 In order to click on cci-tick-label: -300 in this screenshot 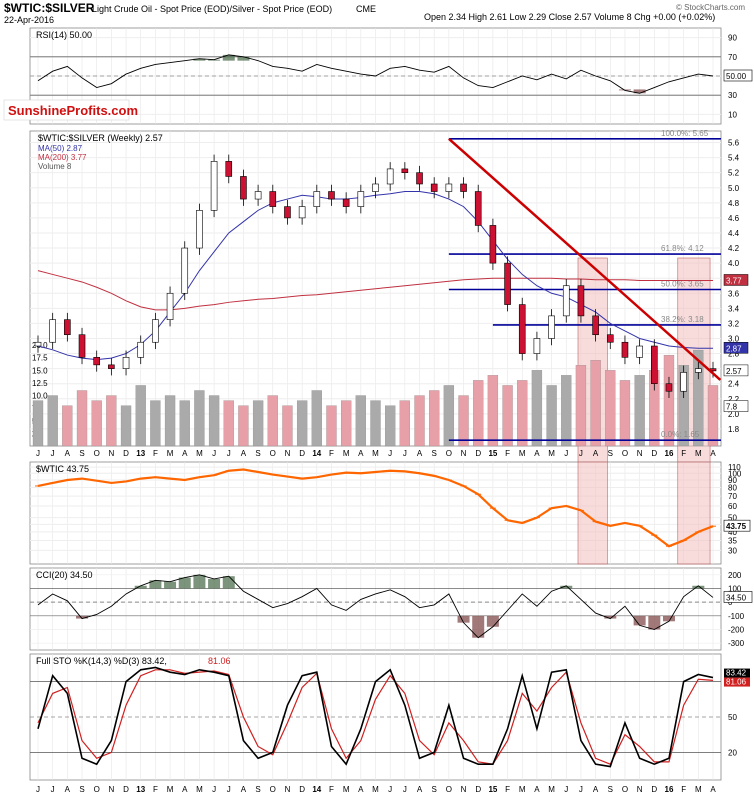, I will do `click(736, 643)`.